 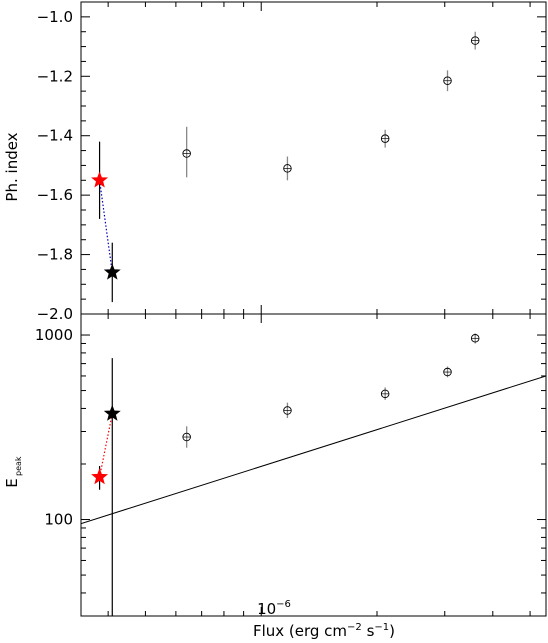 I want to click on epeak-connector-line, so click(x=105, y=445).